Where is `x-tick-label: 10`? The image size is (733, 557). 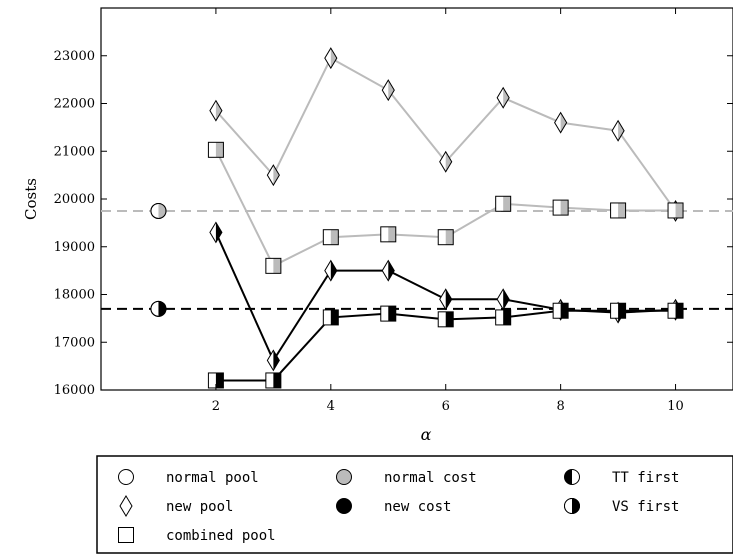
x-tick-label: 10 is located at coordinates (675, 406).